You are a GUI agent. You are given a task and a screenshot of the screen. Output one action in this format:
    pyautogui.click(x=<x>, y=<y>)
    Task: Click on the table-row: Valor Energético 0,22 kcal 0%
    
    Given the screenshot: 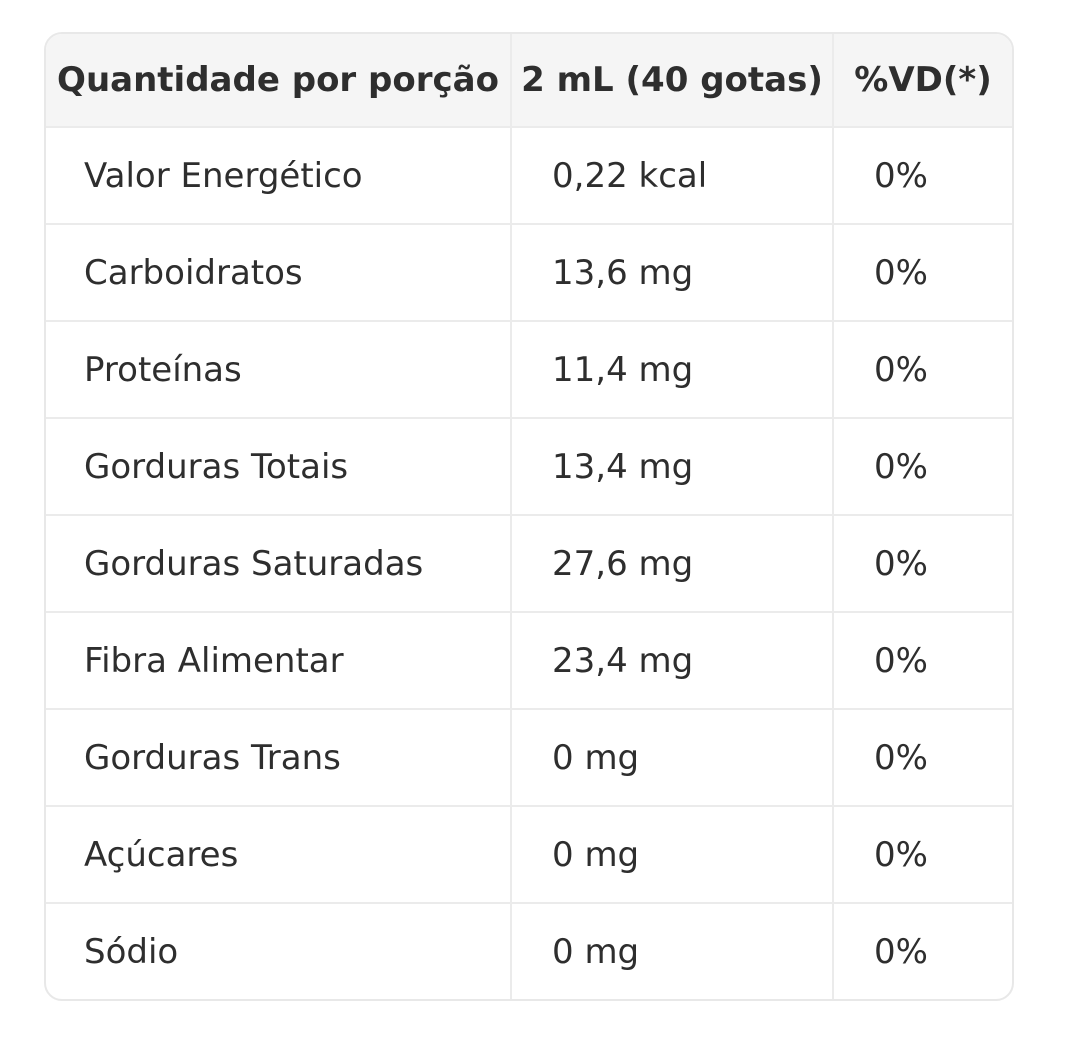 What is the action you would take?
    pyautogui.click(x=529, y=175)
    